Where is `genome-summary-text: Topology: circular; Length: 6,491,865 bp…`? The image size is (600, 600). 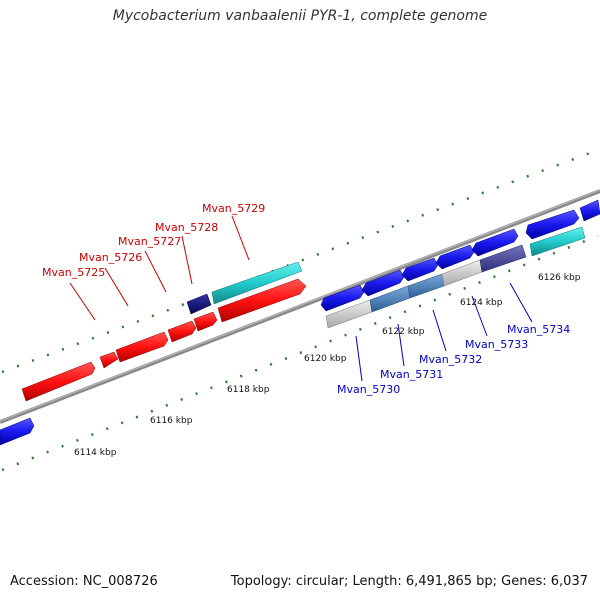
genome-summary-text: Topology: circular; Length: 6,491,865 bp… is located at coordinates (409, 581).